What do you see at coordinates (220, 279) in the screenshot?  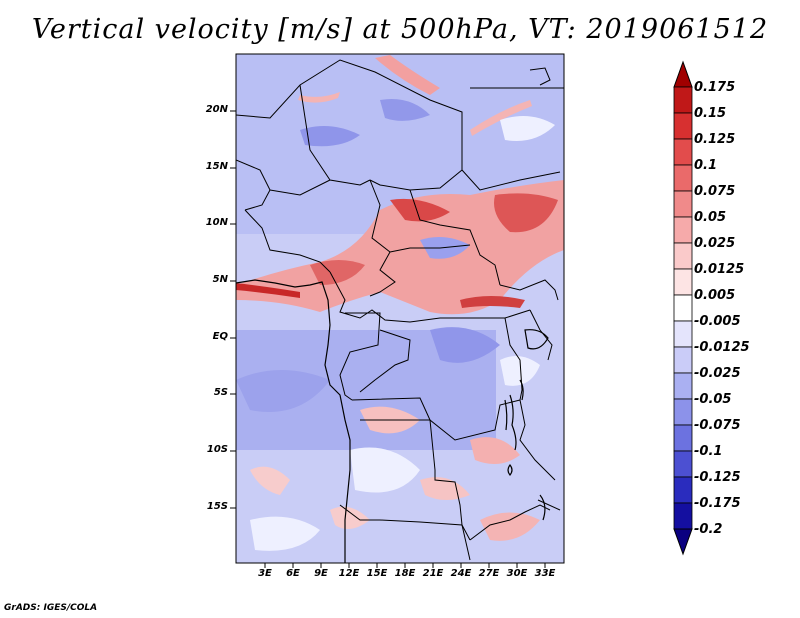 I see `lat-label: 5N` at bounding box center [220, 279].